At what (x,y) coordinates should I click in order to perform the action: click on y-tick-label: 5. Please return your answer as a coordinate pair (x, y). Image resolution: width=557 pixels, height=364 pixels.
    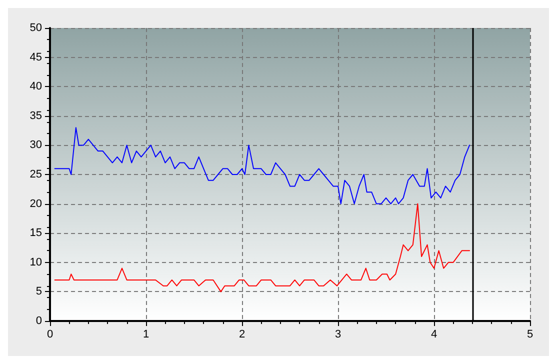
    Looking at the image, I should click on (39, 292).